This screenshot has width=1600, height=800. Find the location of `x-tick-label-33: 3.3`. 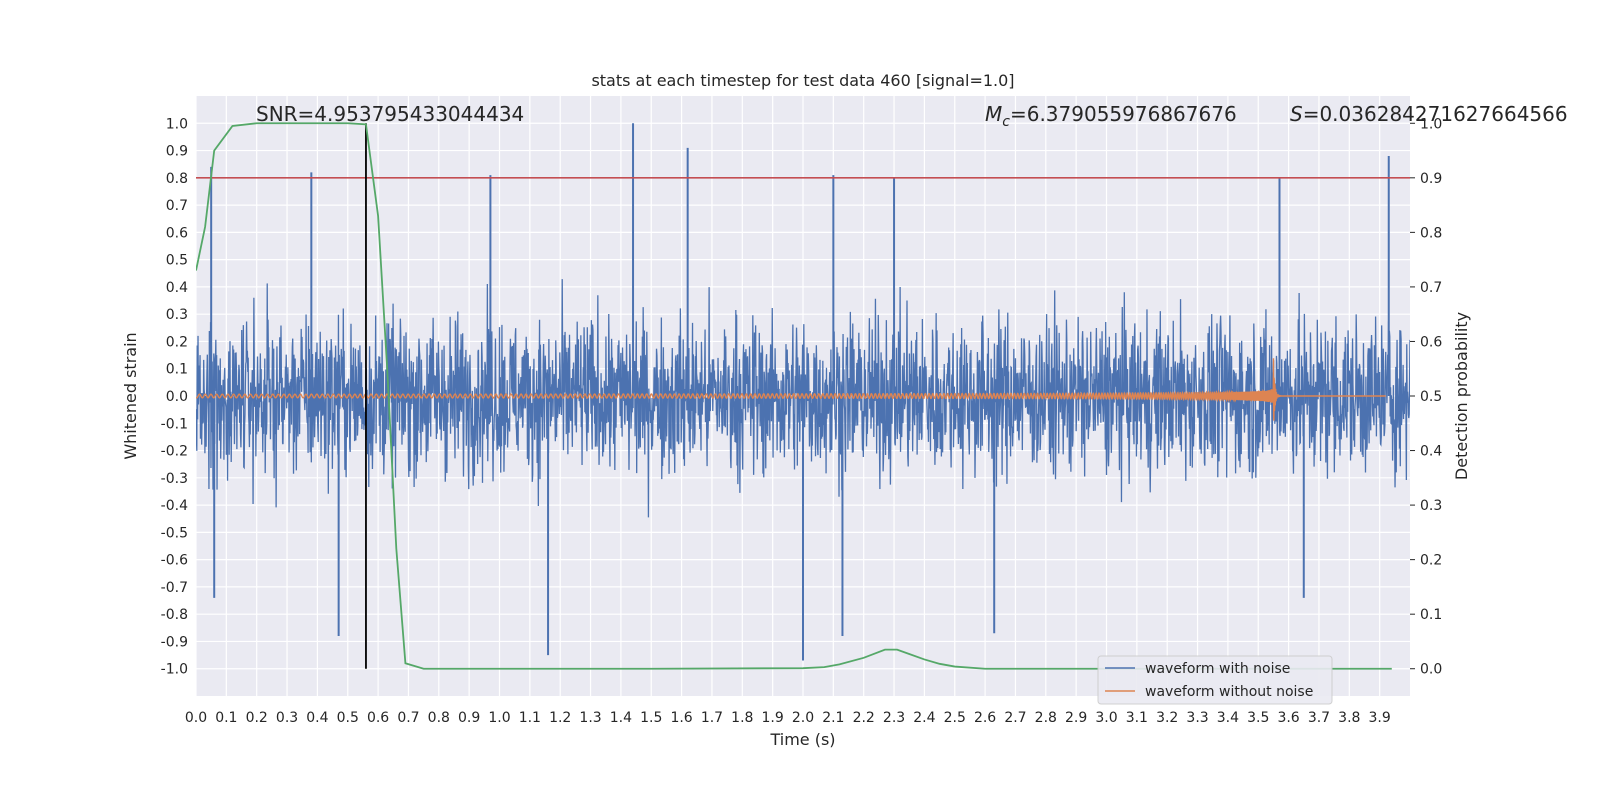

x-tick-label-33: 3.3 is located at coordinates (1197, 718).